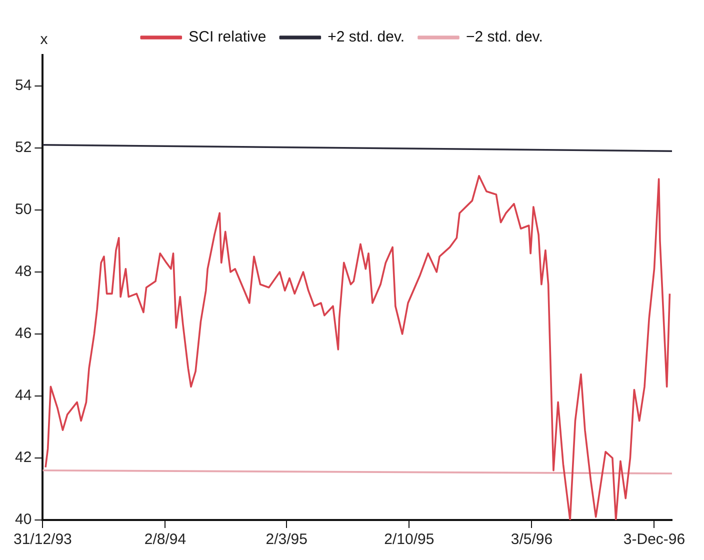  Describe the element at coordinates (23, 209) in the screenshot. I see `y-tick-label: 50` at that location.